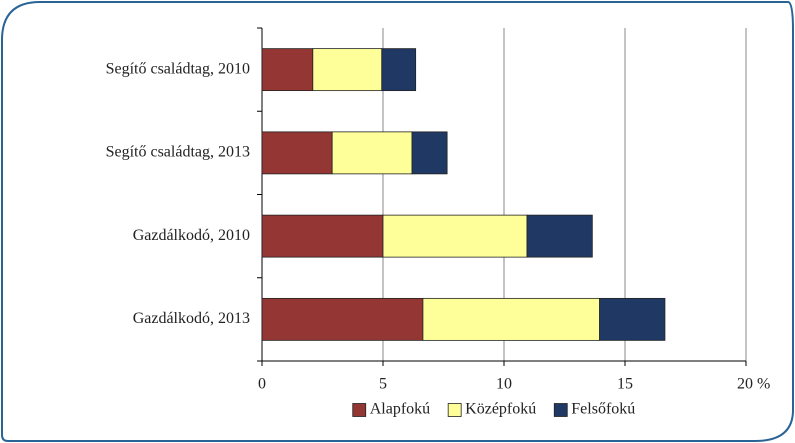  I want to click on x-tick-label: 15, so click(625, 384).